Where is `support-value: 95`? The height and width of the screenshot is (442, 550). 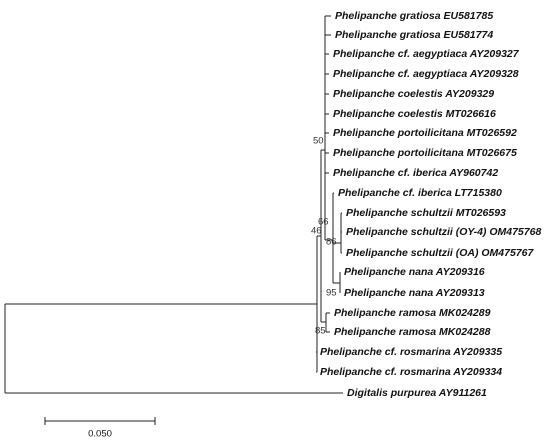 support-value: 95 is located at coordinates (331, 293).